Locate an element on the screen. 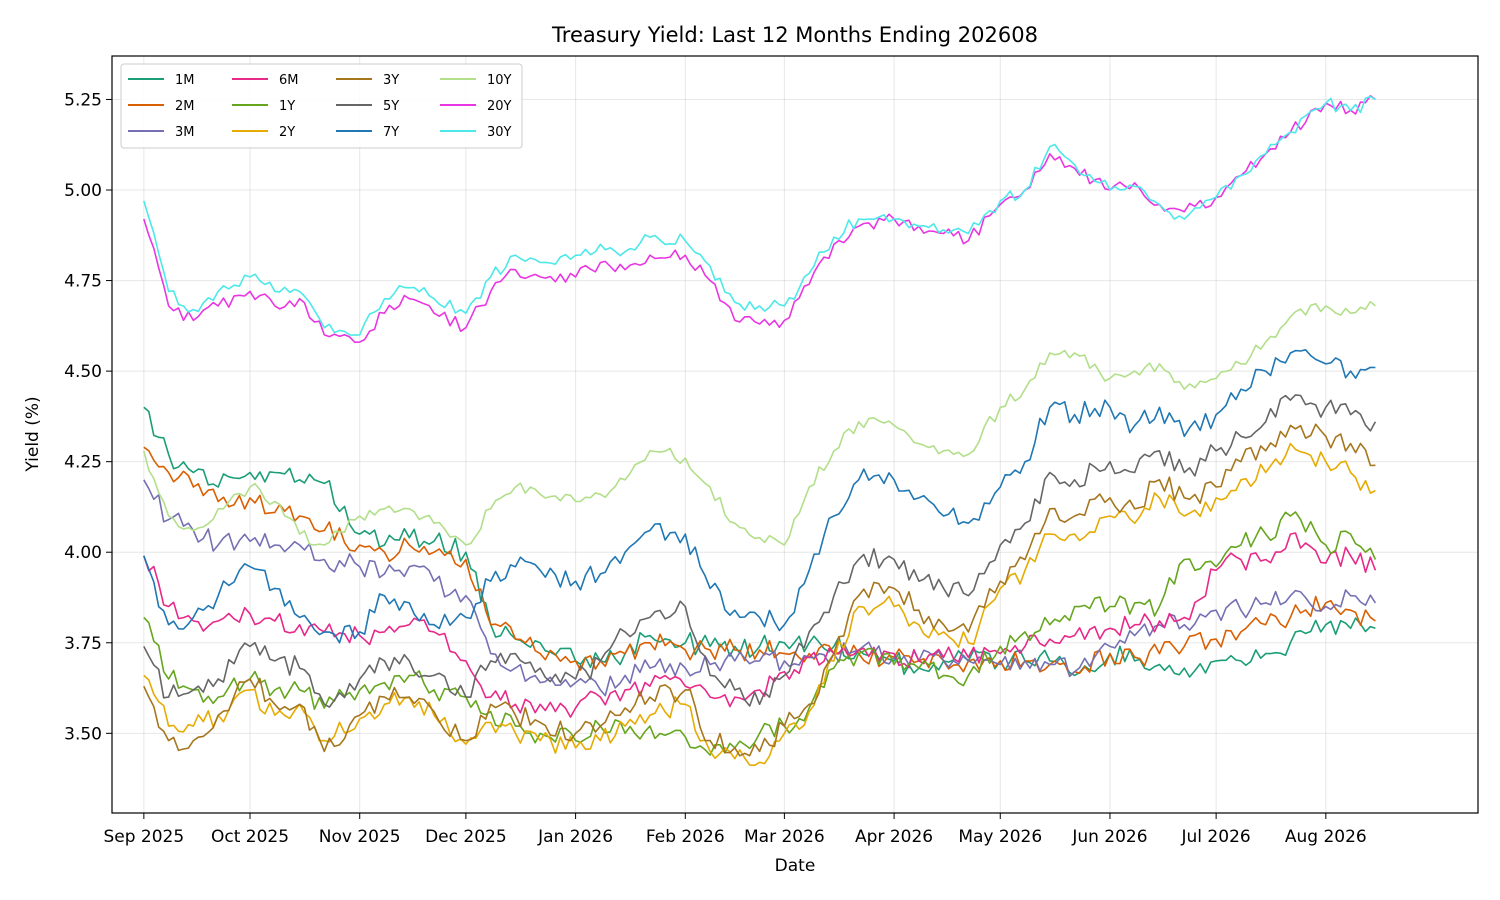  legend-label-1m: 1M is located at coordinates (185, 80).